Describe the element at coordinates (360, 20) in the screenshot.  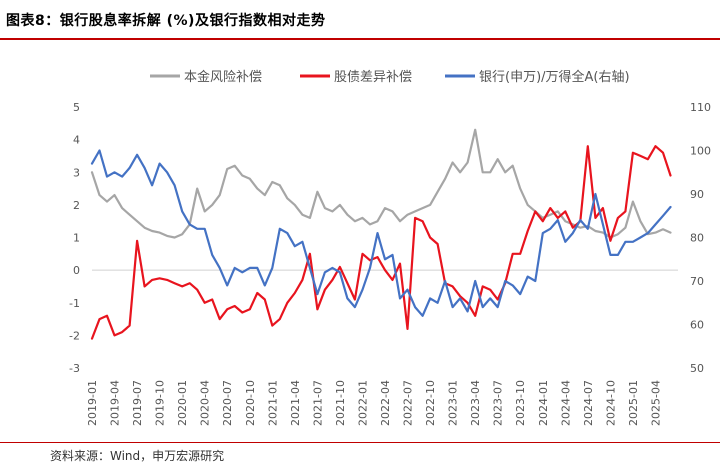
I see `chart-title-bar: 图表8：银行股息率拆解 (%)及银行指数相对走势` at that location.